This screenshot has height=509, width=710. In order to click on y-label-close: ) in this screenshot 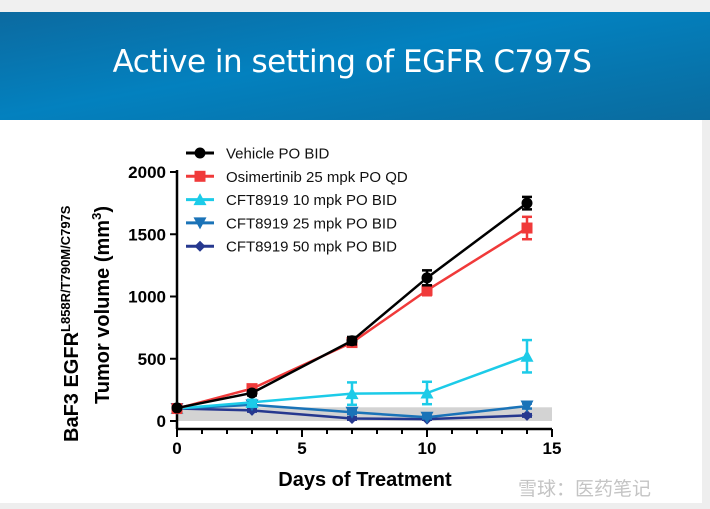, I will do `click(103, 209)`.